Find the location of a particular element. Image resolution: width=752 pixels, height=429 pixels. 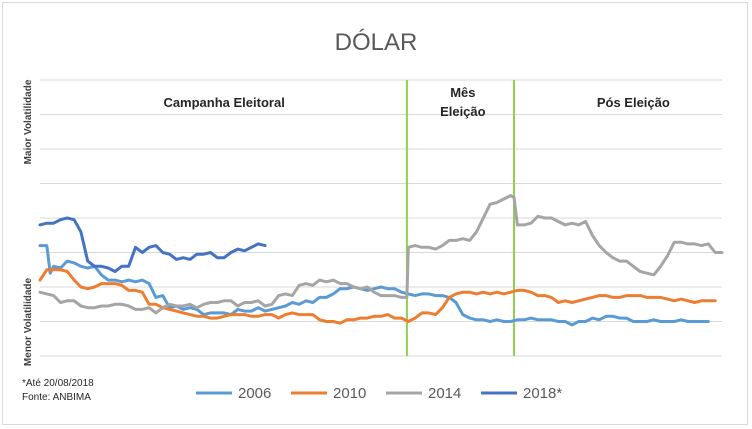

phase-label: Mês is located at coordinates (462, 92).